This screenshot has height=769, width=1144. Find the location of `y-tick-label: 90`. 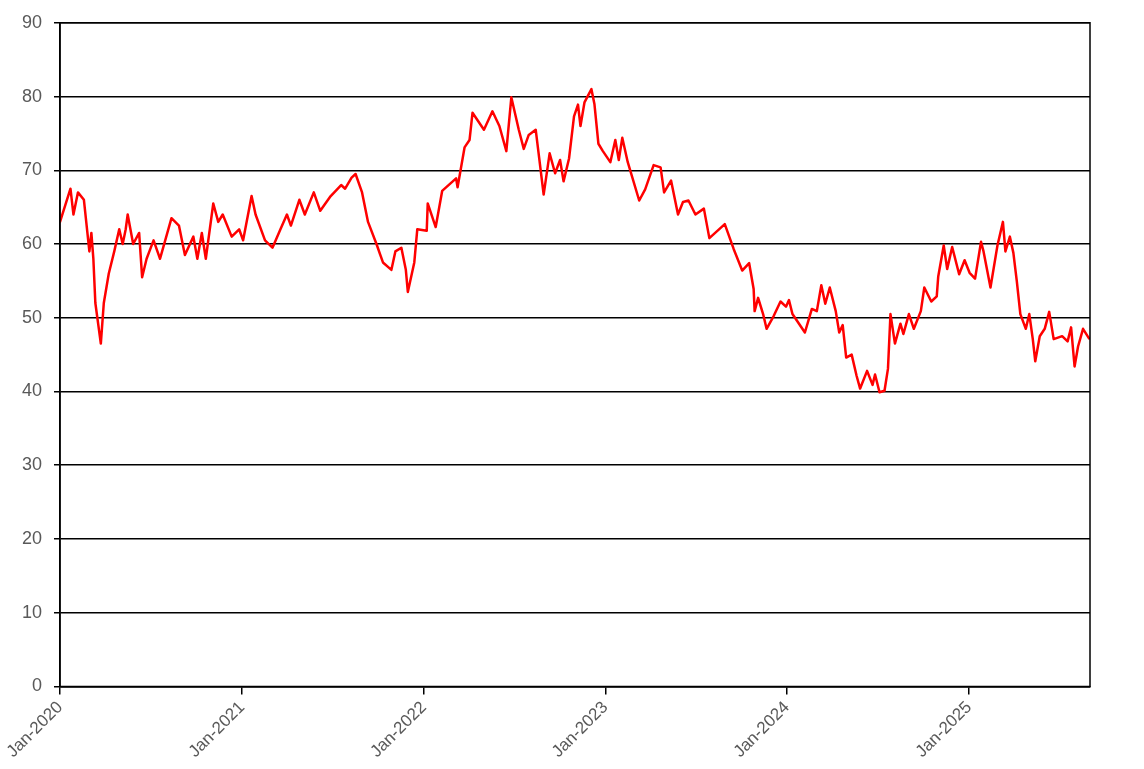

y-tick-label: 90 is located at coordinates (32, 21).